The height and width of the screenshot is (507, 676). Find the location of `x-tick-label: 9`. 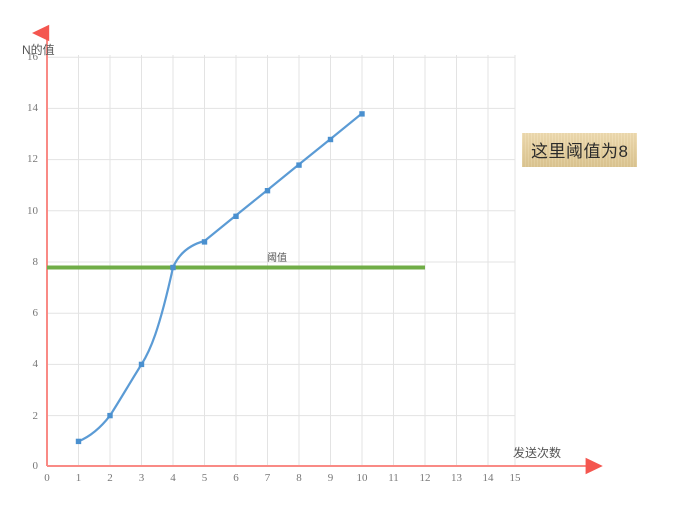

x-tick-label: 9 is located at coordinates (330, 478).